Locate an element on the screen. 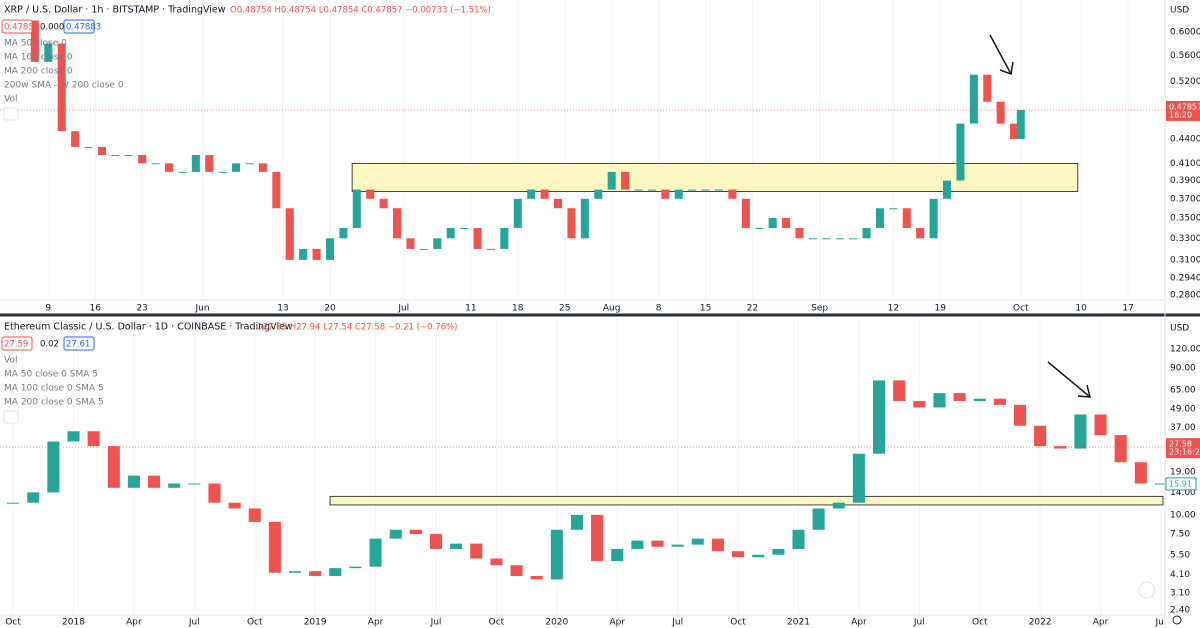 The height and width of the screenshot is (628, 1200). last-price-label: 27.58 is located at coordinates (1180, 444).